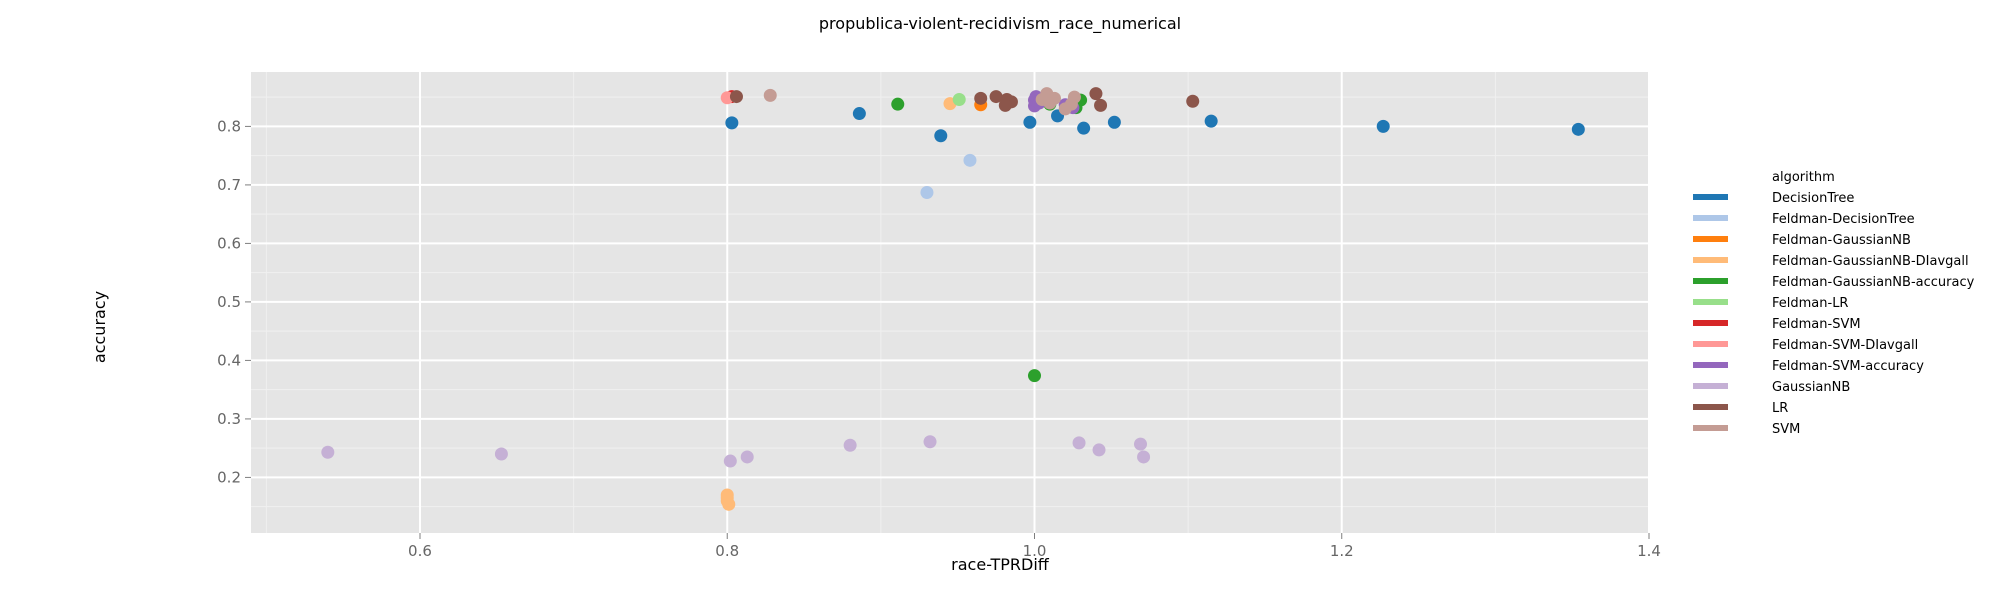  I want to click on legend-label: DecisionTree, so click(1813, 198).